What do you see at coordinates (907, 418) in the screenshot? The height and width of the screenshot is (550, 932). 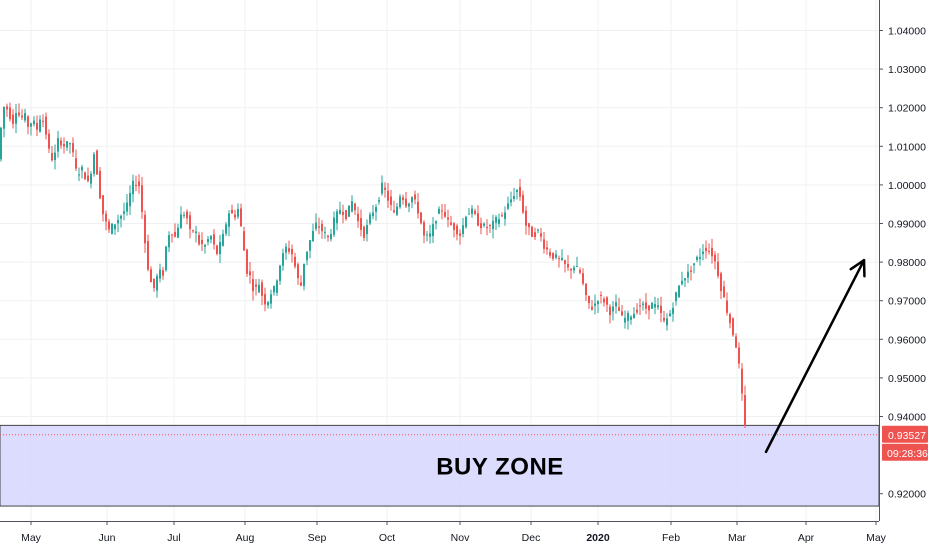 I see `price-tick-label: 0.94000` at bounding box center [907, 418].